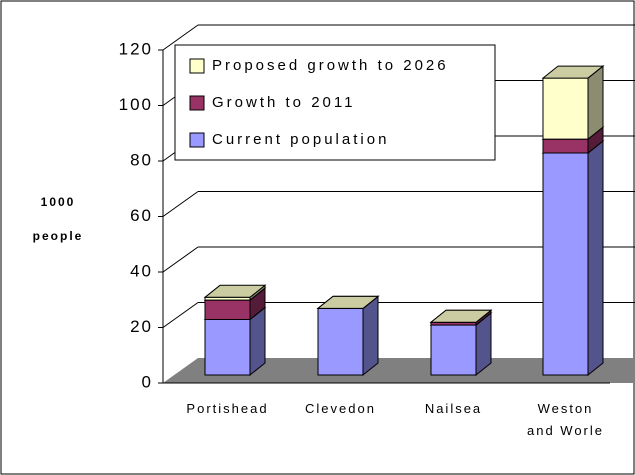 This screenshot has width=635, height=475. What do you see at coordinates (58, 236) in the screenshot?
I see `y-label: people` at bounding box center [58, 236].